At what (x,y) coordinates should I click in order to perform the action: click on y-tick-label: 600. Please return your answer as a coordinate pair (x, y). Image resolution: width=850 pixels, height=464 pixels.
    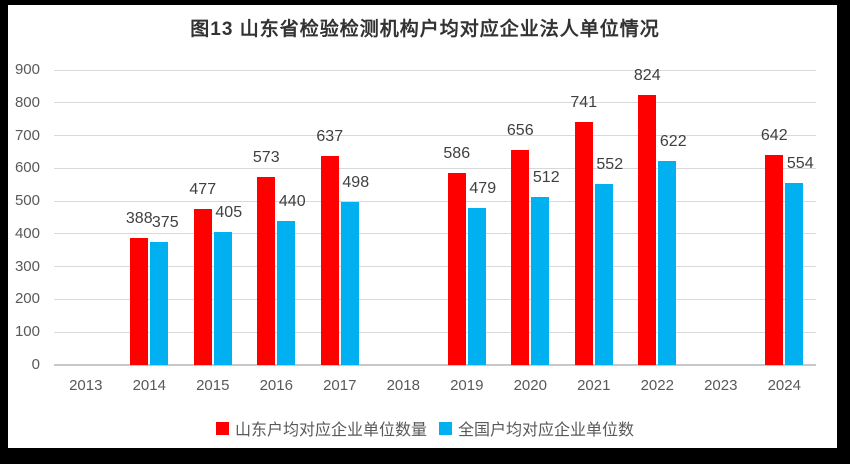
    Looking at the image, I should click on (27, 168).